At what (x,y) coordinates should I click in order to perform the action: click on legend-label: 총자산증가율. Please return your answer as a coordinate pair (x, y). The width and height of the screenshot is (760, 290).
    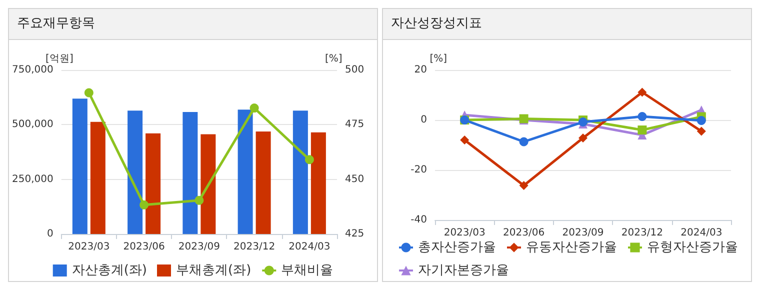
    Looking at the image, I should click on (457, 247).